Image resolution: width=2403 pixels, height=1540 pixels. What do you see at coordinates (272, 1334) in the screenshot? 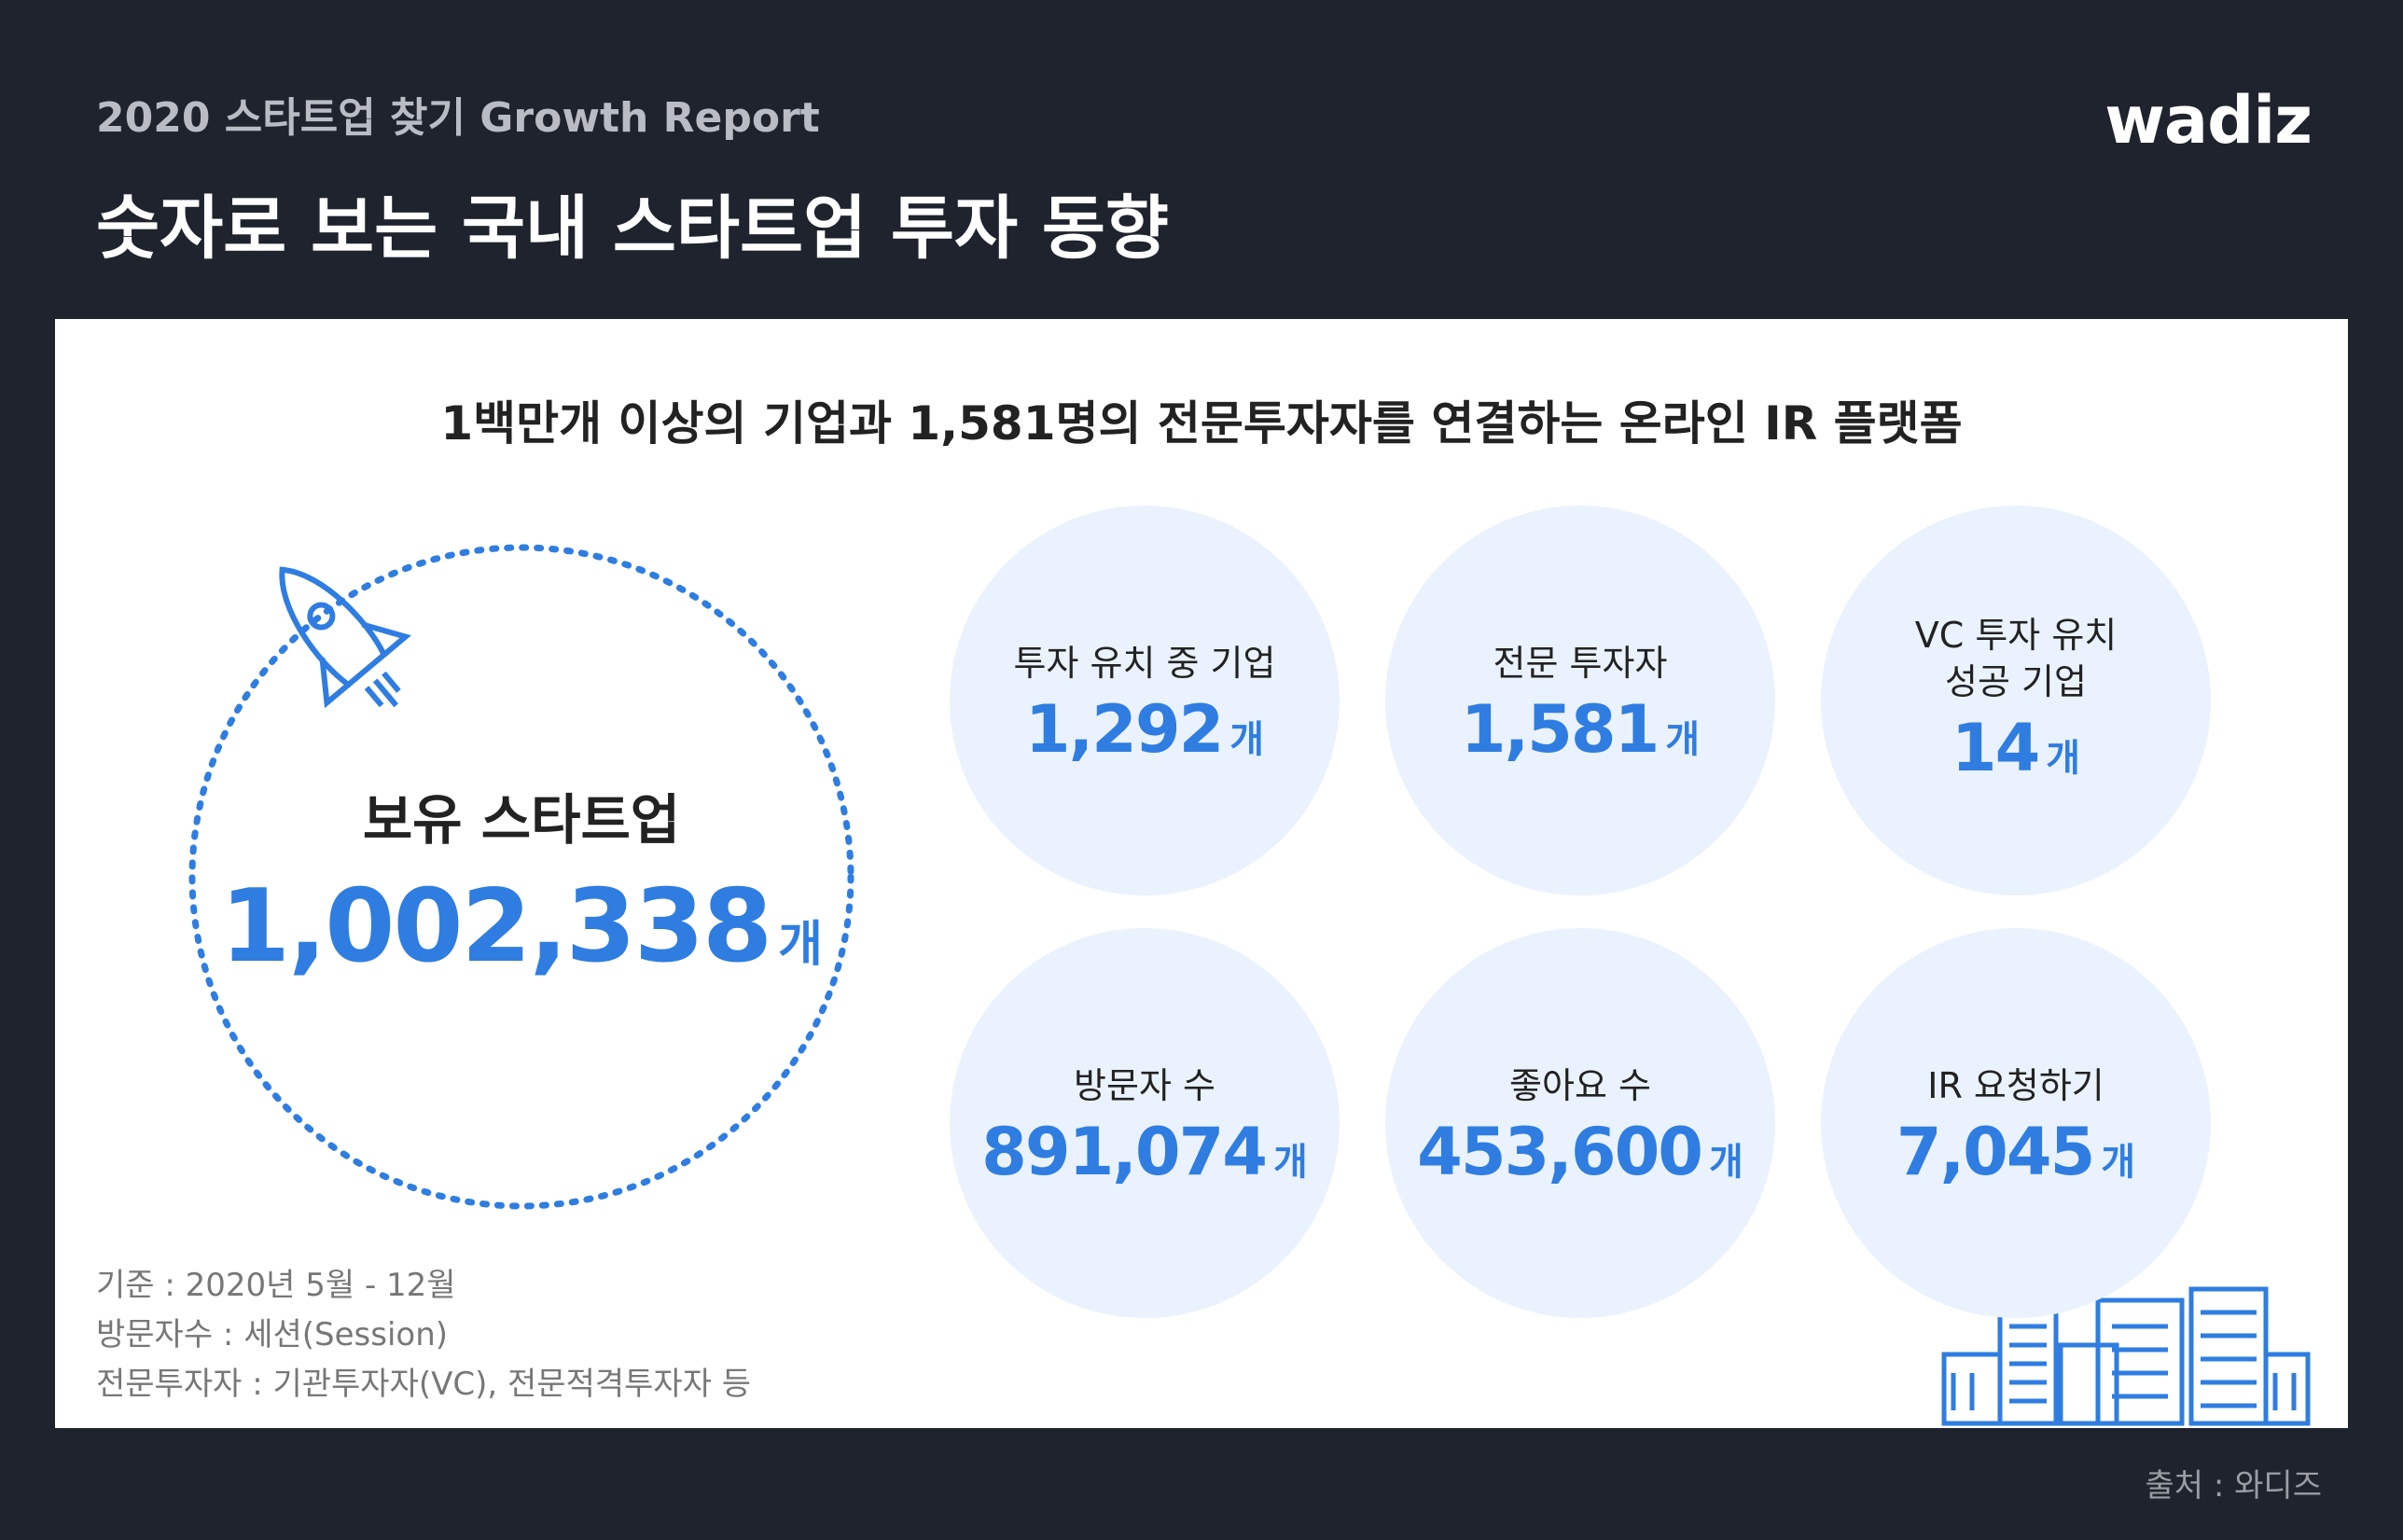
I see `note: 방문자수 : 세션(Session)` at bounding box center [272, 1334].